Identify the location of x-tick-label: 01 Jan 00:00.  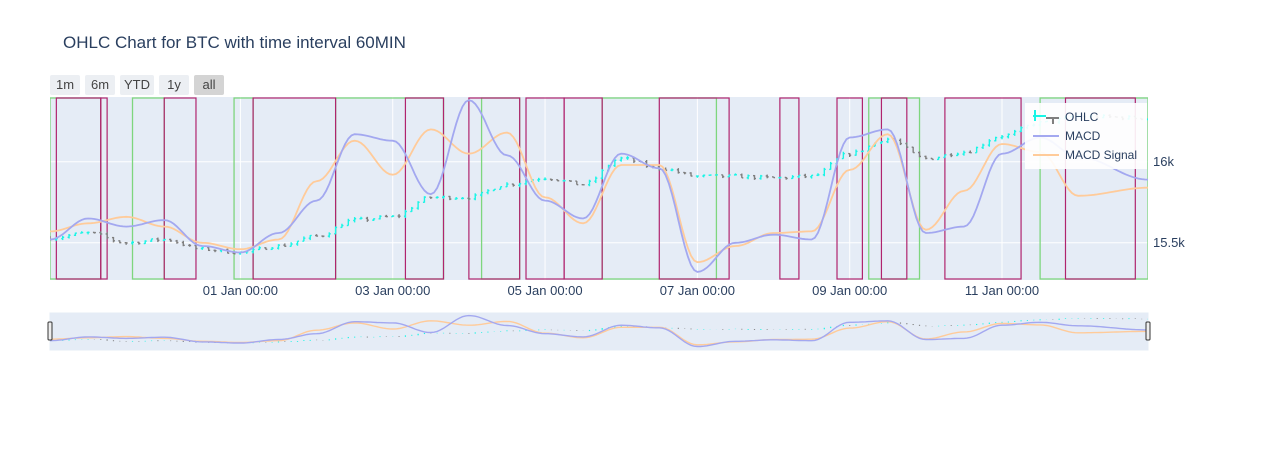
(240, 290).